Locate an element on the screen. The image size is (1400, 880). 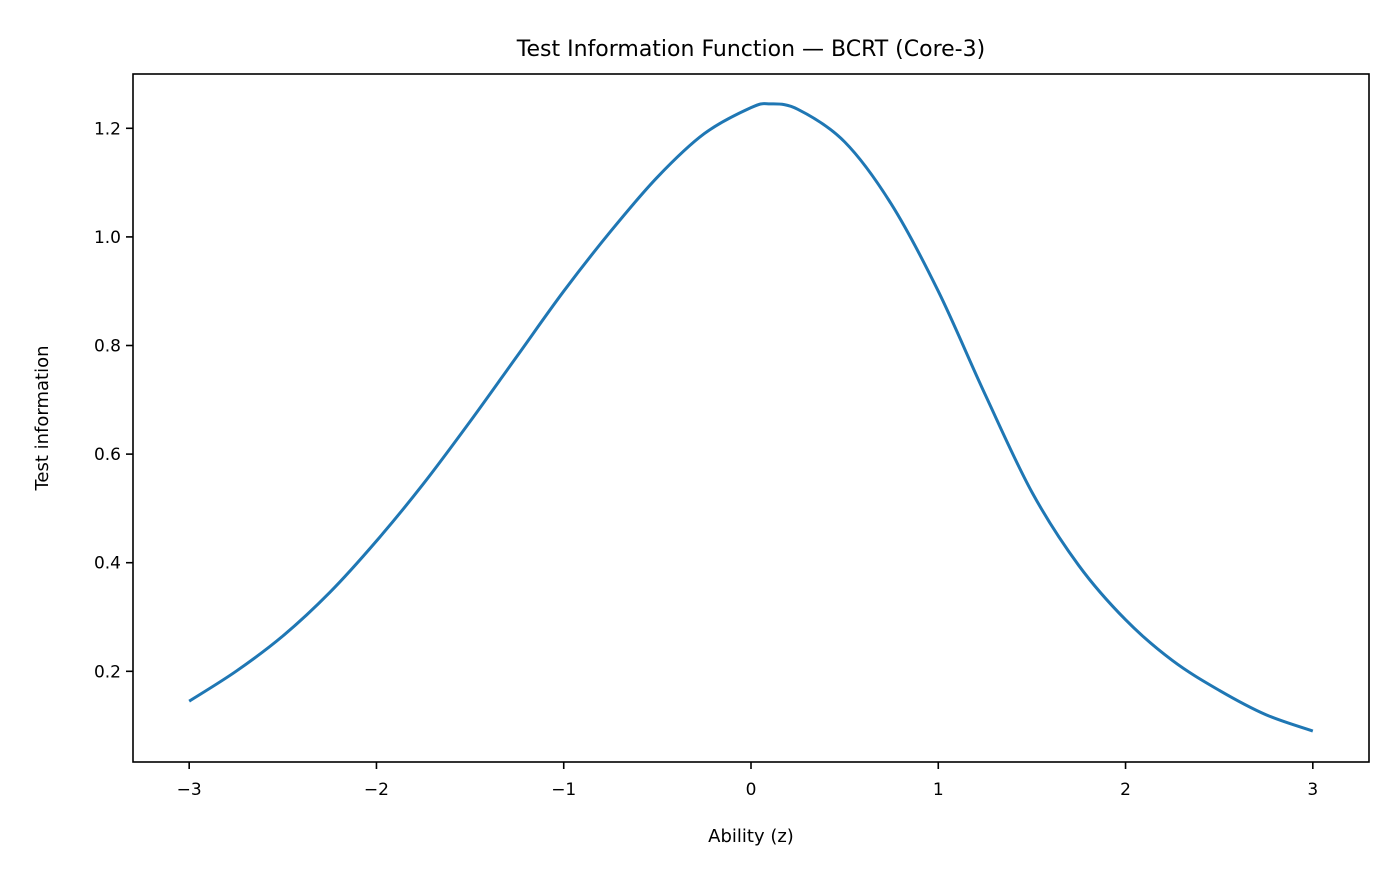
x-axis: −3 −2 −1 0 1 2 3 is located at coordinates (747, 781).